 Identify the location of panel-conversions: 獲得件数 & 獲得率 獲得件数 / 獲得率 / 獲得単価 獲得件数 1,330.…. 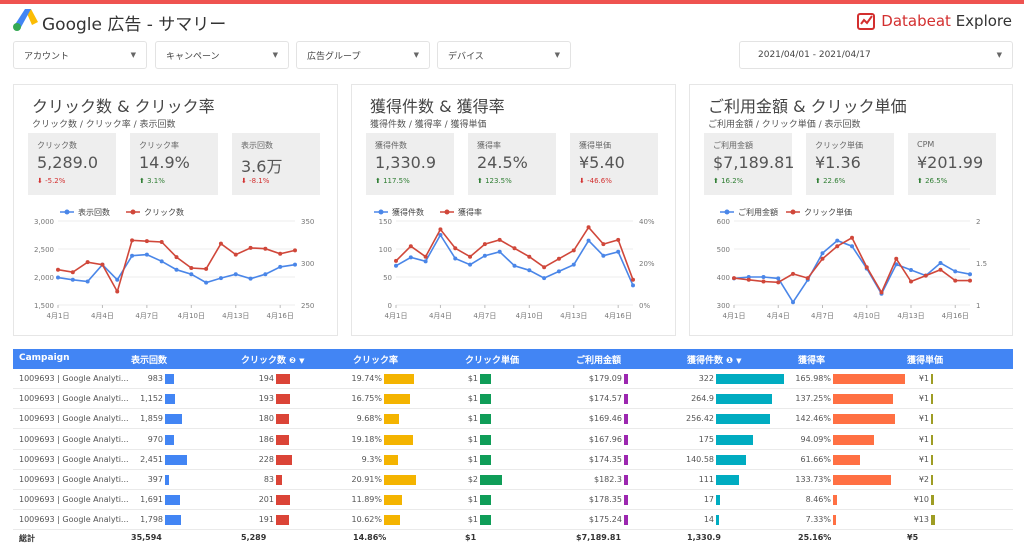
(513, 210).